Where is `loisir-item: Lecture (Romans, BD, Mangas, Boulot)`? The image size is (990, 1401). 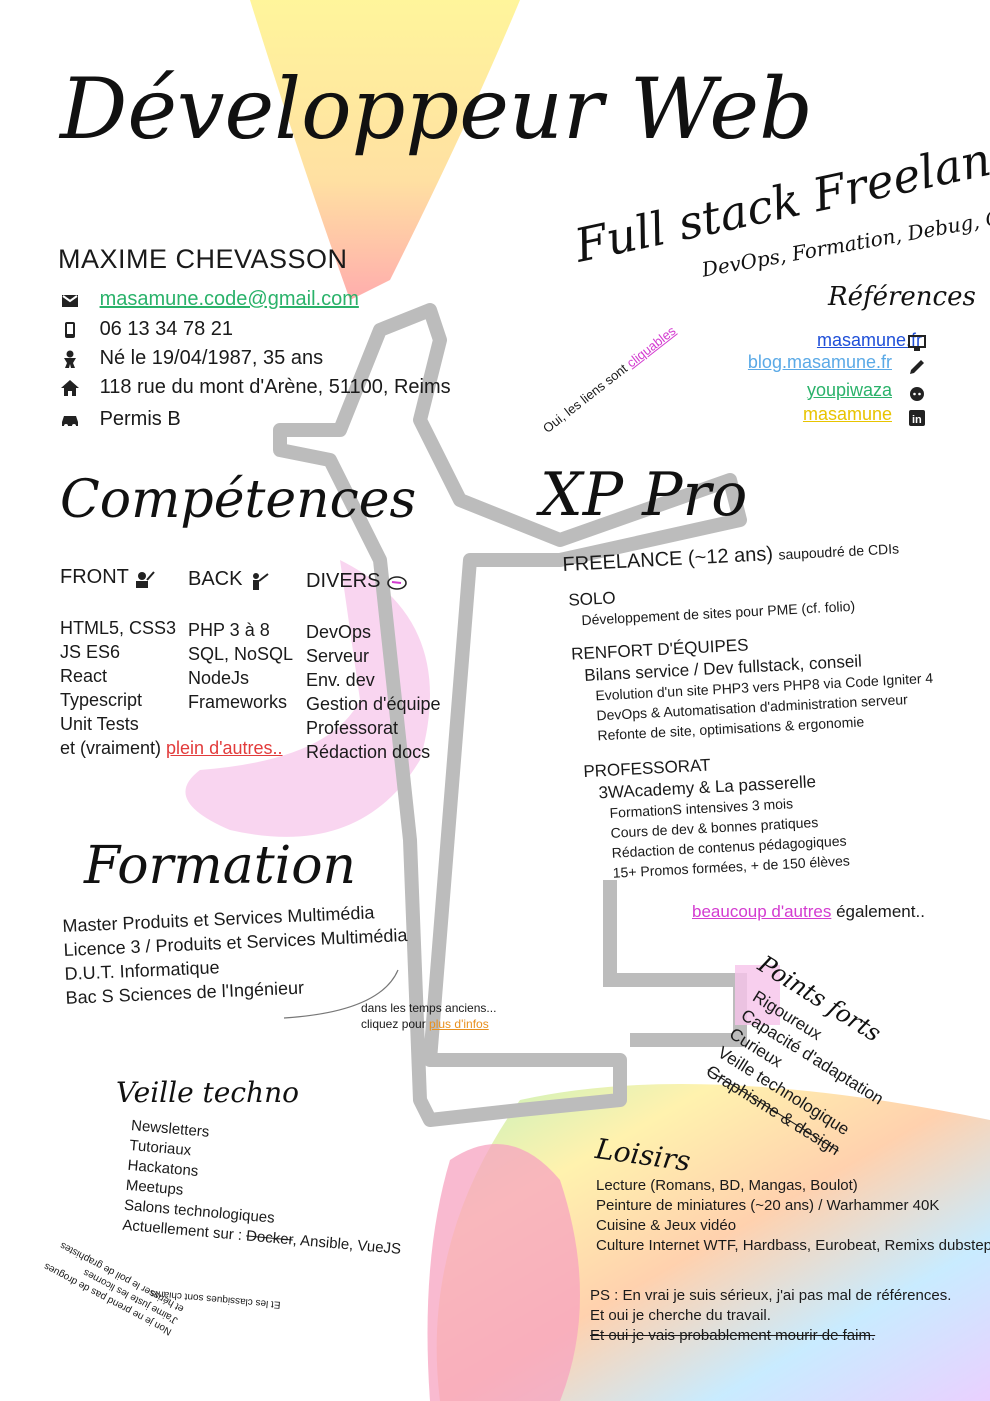
loisir-item: Lecture (Romans, BD, Mangas, Boulot) is located at coordinates (727, 1185).